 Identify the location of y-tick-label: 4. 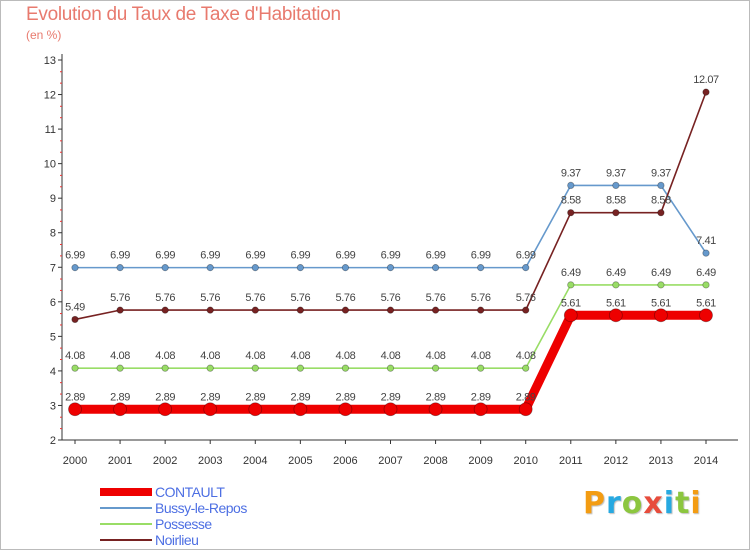
(53, 372).